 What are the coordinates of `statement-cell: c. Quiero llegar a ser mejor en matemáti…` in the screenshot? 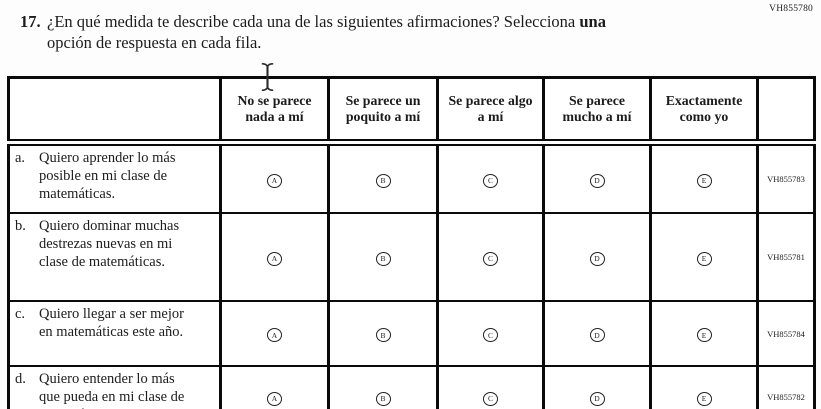 It's located at (114, 333).